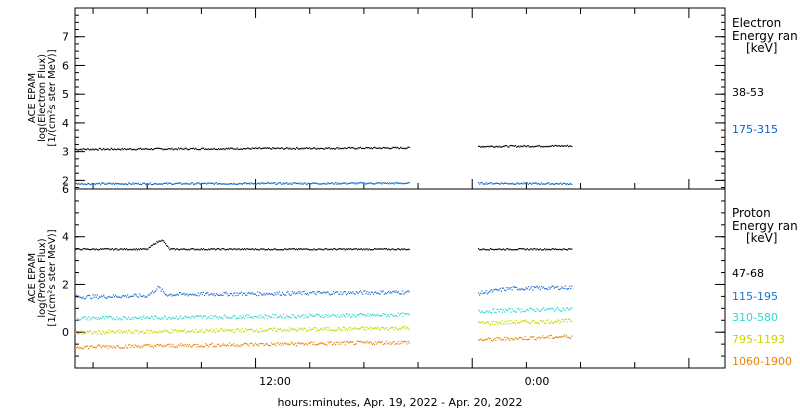 This screenshot has width=800, height=410. Describe the element at coordinates (275, 381) in the screenshot. I see `x-tick-label-1200: 12:00` at that location.